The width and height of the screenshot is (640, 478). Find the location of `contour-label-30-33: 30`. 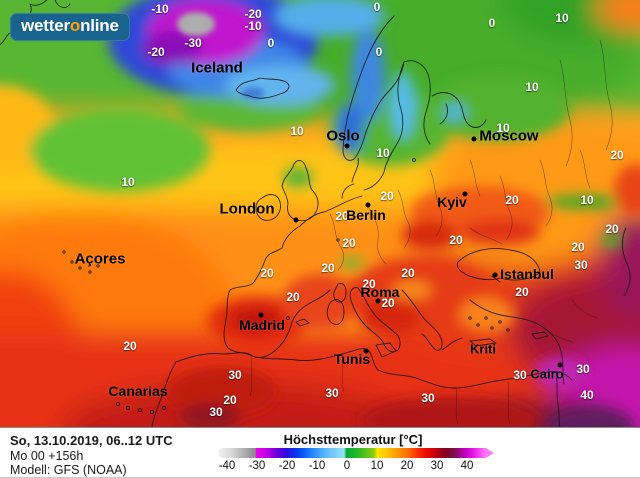

contour-label-30-33: 30 is located at coordinates (235, 375).